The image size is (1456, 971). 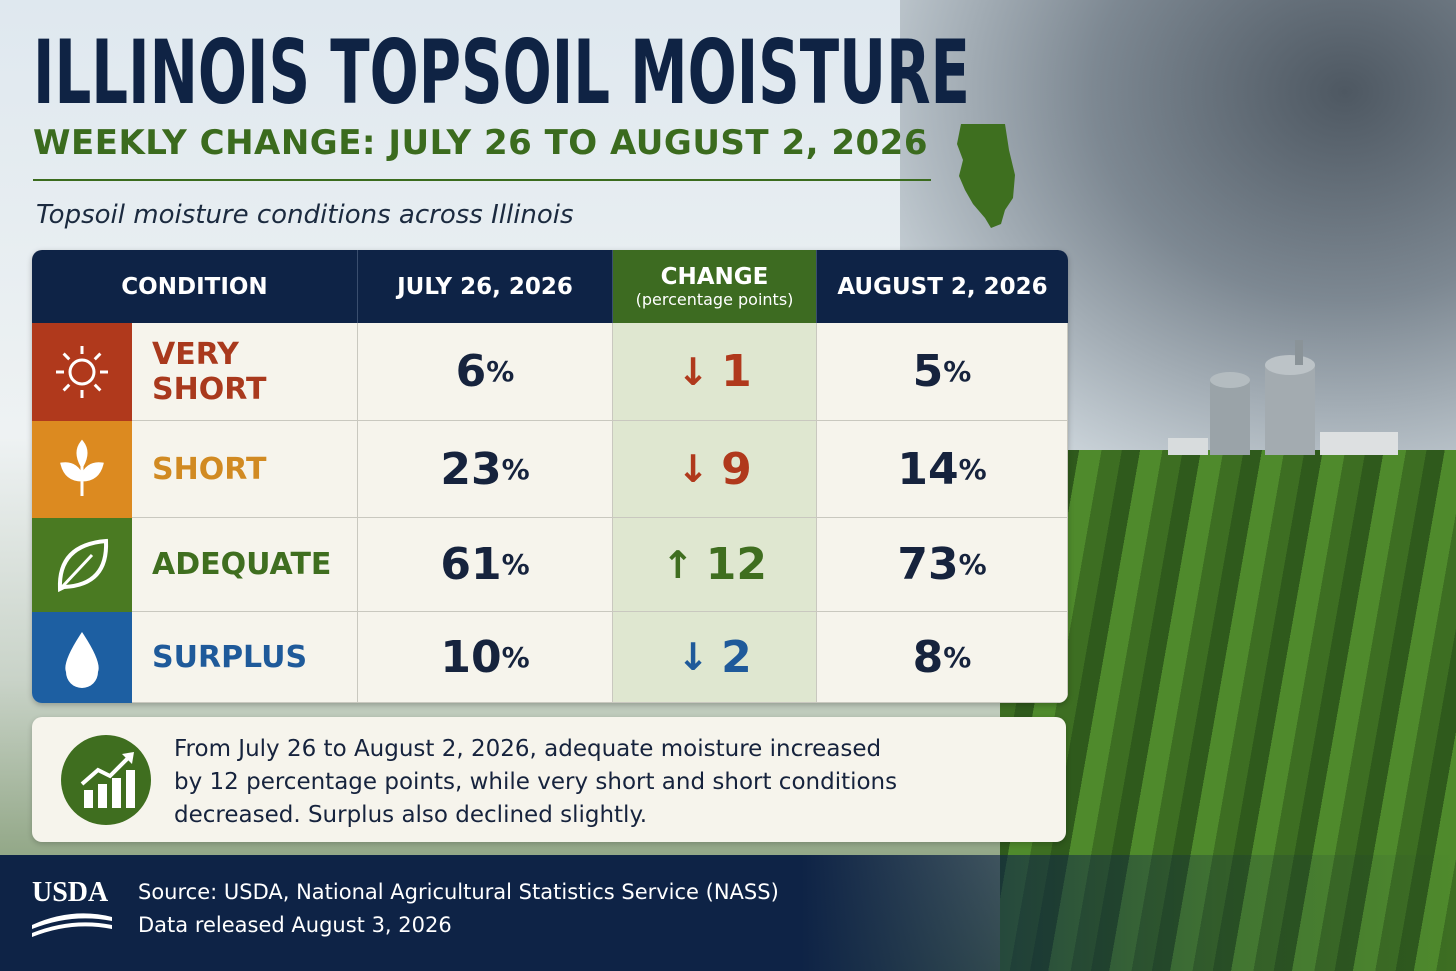 What do you see at coordinates (245, 565) in the screenshot?
I see `condition-label: ADEQUATE` at bounding box center [245, 565].